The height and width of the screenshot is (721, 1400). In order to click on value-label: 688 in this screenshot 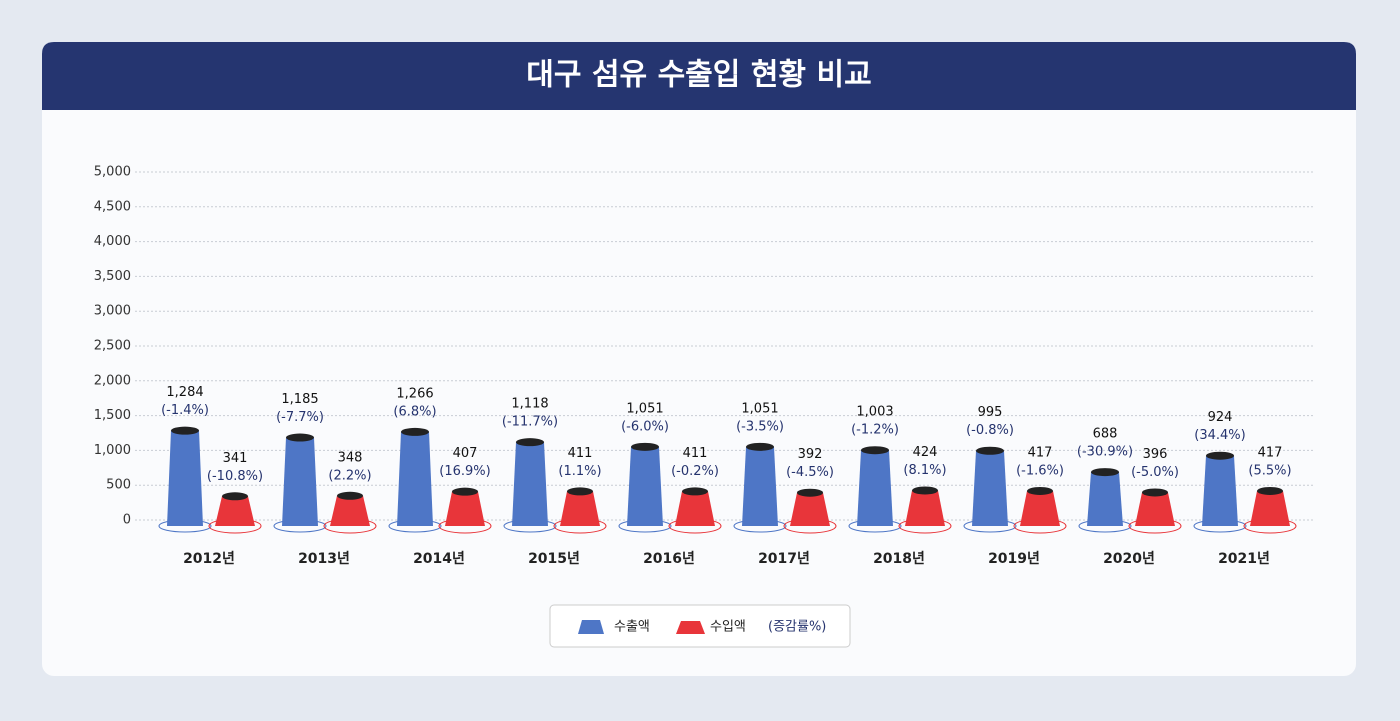, I will do `click(1105, 434)`.